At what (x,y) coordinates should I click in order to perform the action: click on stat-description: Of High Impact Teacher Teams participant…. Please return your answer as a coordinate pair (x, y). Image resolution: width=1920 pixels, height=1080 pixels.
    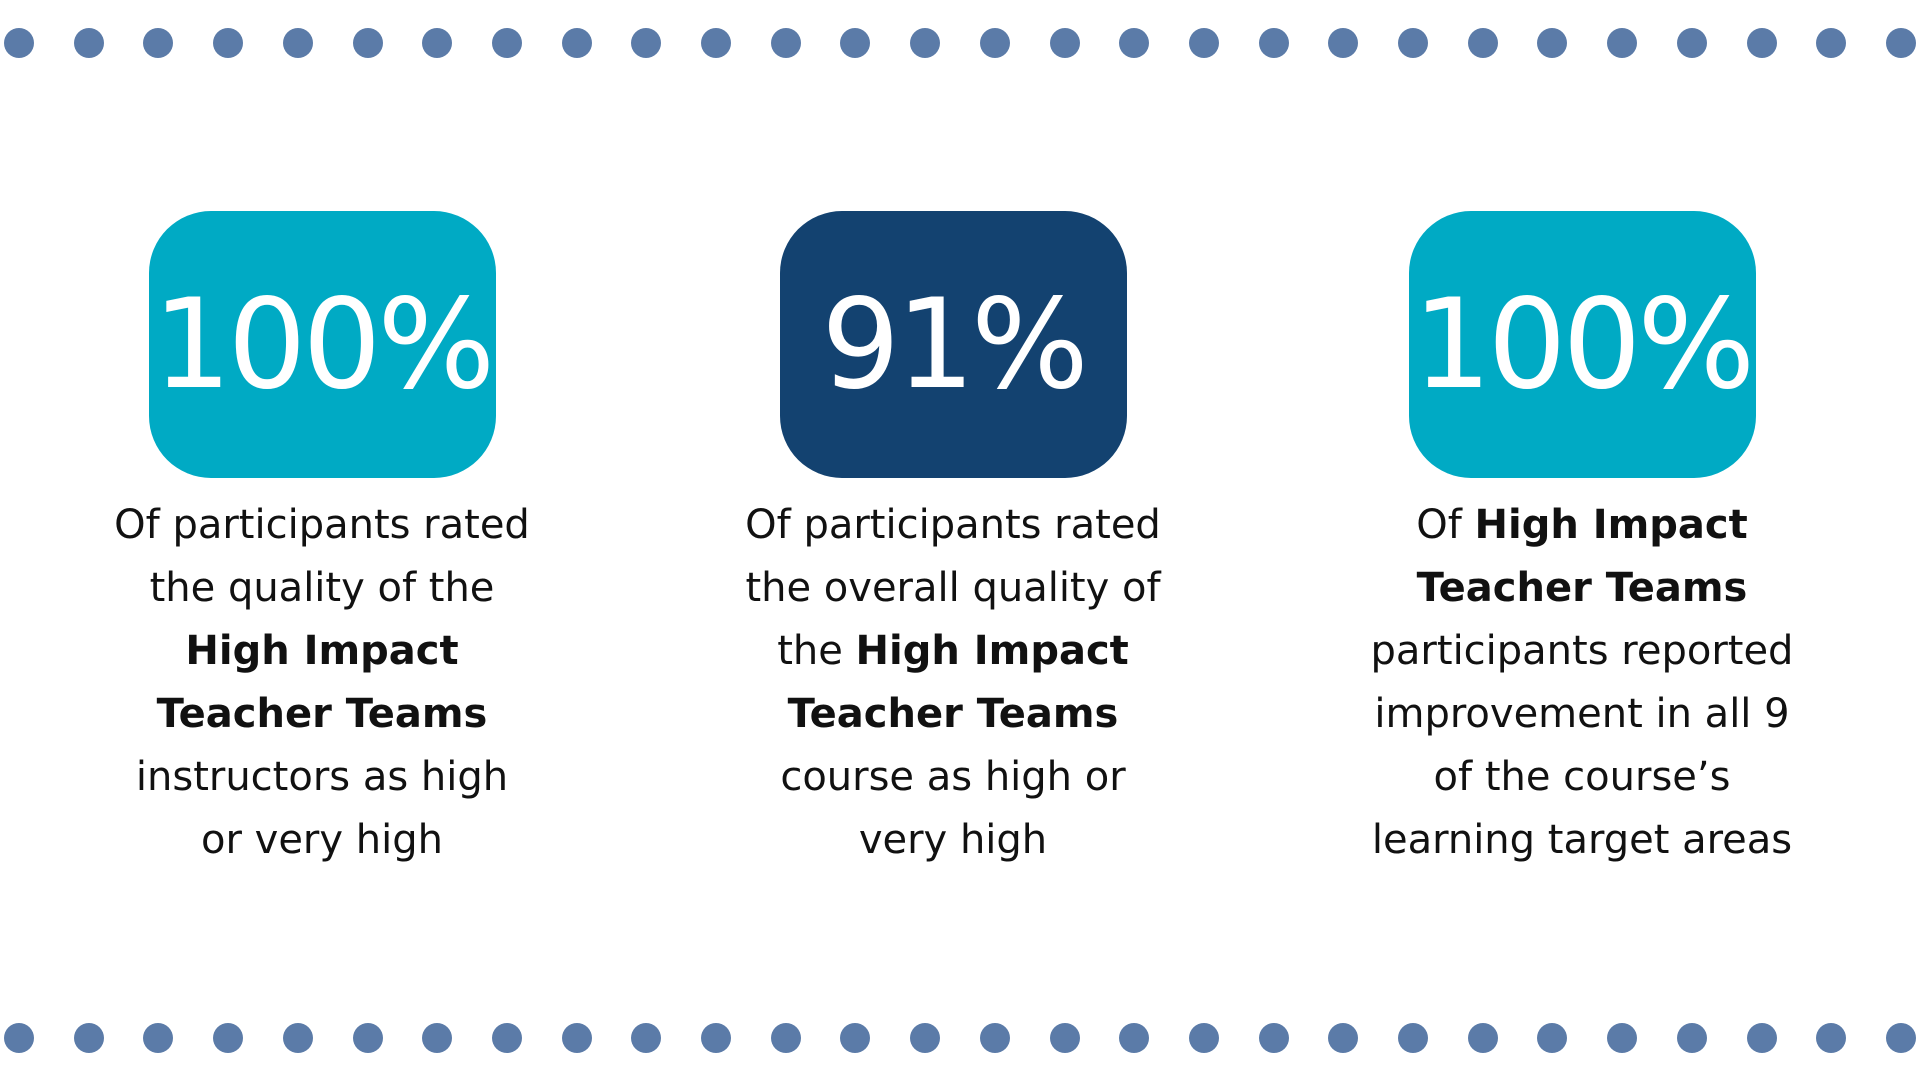
    Looking at the image, I should click on (1582, 683).